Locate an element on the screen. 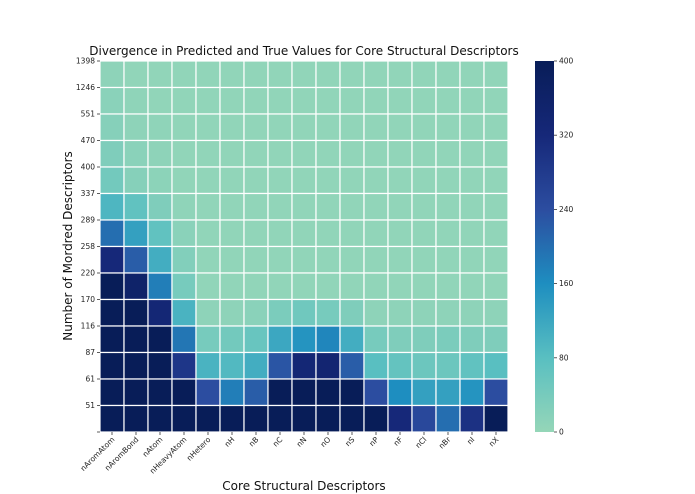  x-tick-label: nO is located at coordinates (326, 442).